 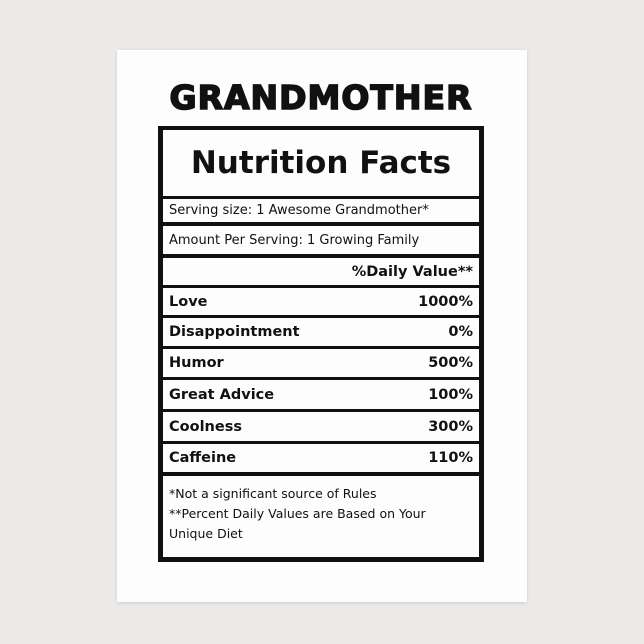 I want to click on nutrient-name: Great Advice, so click(x=222, y=394).